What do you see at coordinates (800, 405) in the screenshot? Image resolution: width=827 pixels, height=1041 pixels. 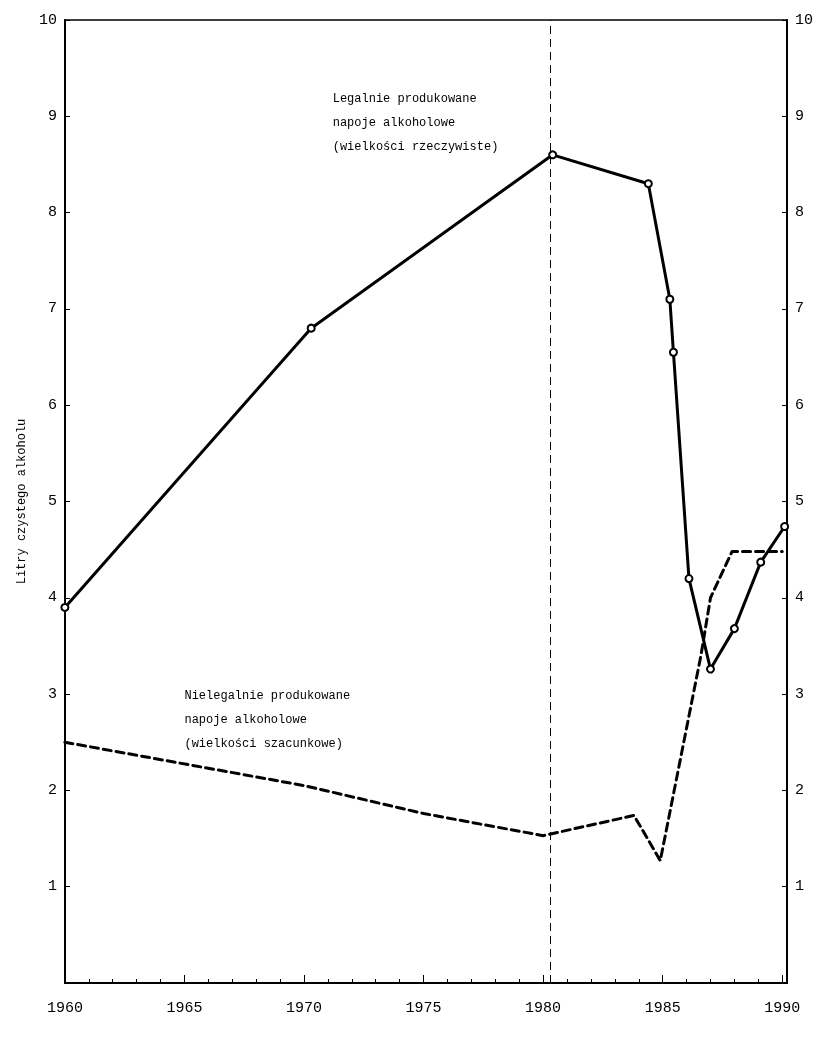 I see `y2-tick-label: 6` at bounding box center [800, 405].